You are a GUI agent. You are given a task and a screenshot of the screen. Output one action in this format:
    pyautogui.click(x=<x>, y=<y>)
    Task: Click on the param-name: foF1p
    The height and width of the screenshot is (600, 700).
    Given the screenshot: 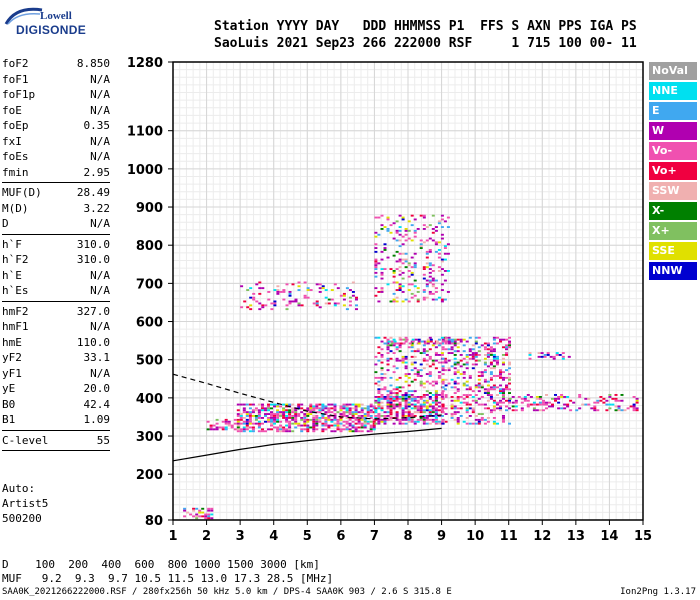 What is the action you would take?
    pyautogui.click(x=19, y=94)
    